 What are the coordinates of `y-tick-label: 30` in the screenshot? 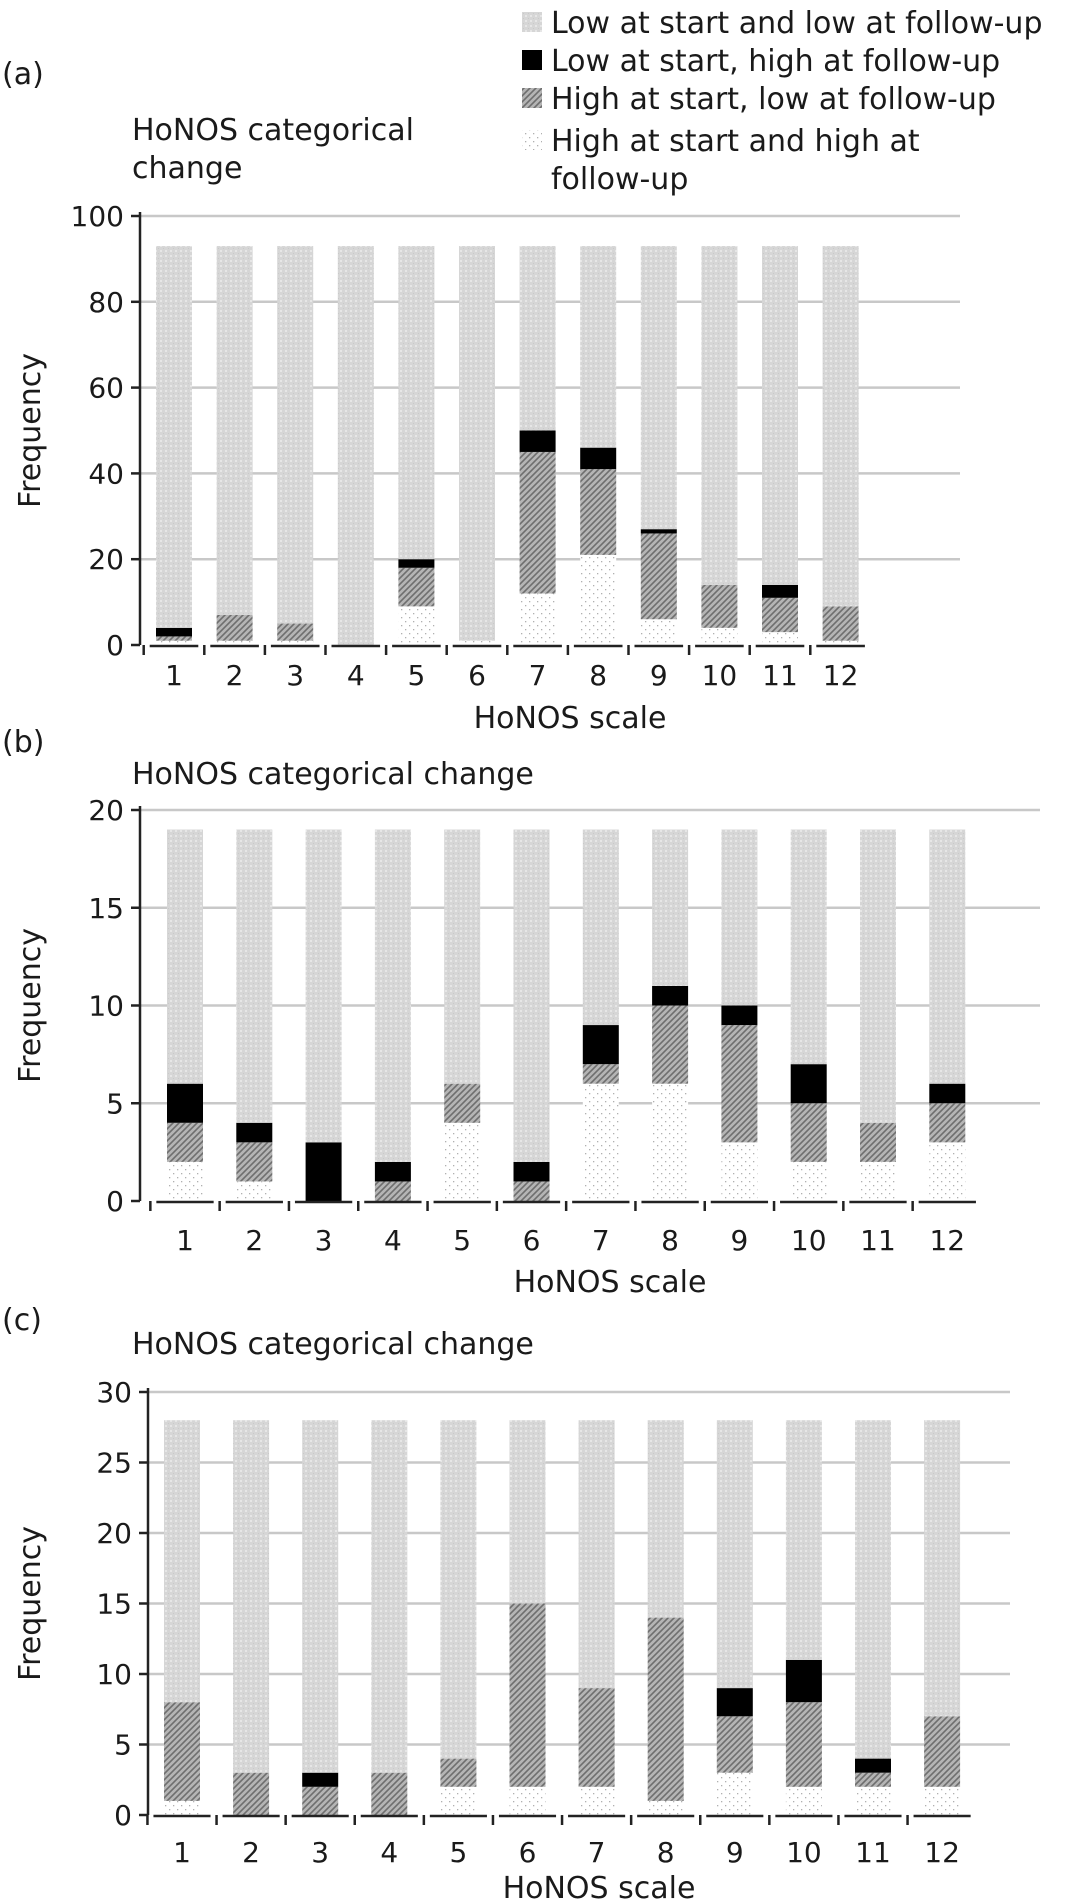 It's located at (114, 1392).